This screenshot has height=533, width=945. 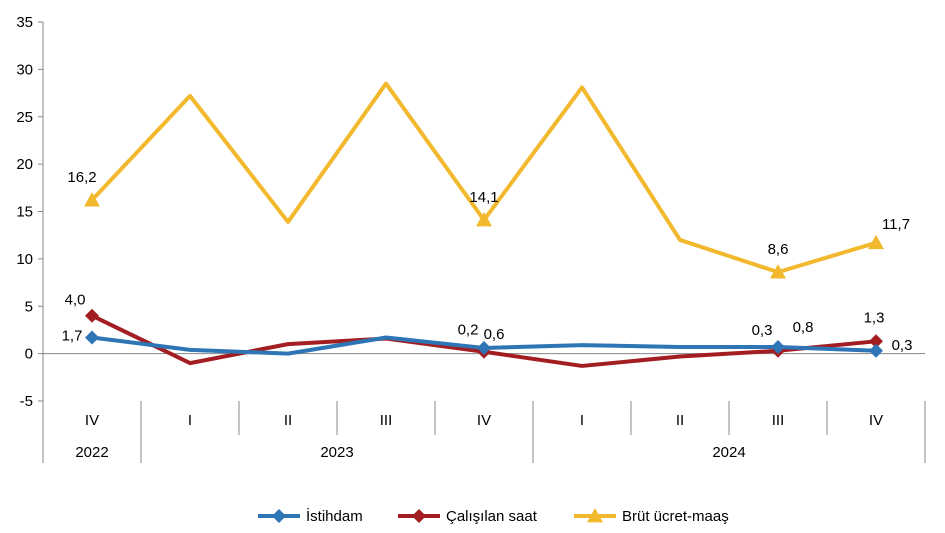 What do you see at coordinates (334, 516) in the screenshot?
I see `legend-label: İstihdam` at bounding box center [334, 516].